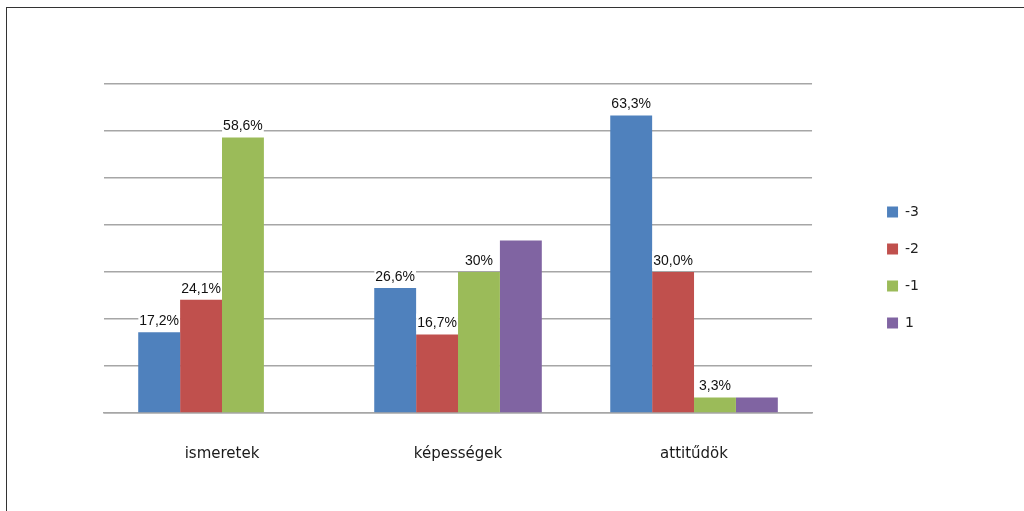 The image size is (1024, 511). What do you see at coordinates (437, 322) in the screenshot?
I see `data-label: 16,7%` at bounding box center [437, 322].